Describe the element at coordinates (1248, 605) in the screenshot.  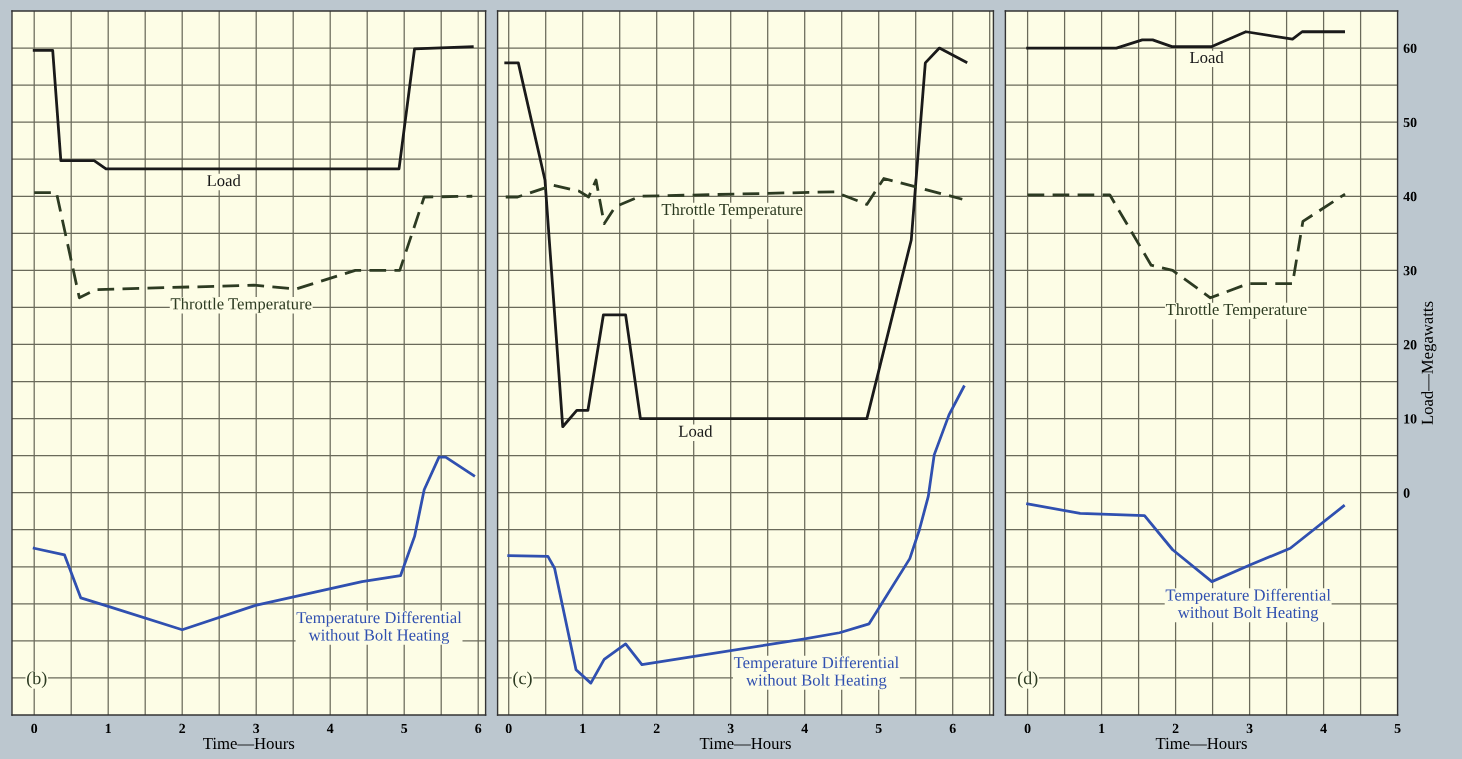
I see `text: Temperature Differential without Bolt Heating` at that location.